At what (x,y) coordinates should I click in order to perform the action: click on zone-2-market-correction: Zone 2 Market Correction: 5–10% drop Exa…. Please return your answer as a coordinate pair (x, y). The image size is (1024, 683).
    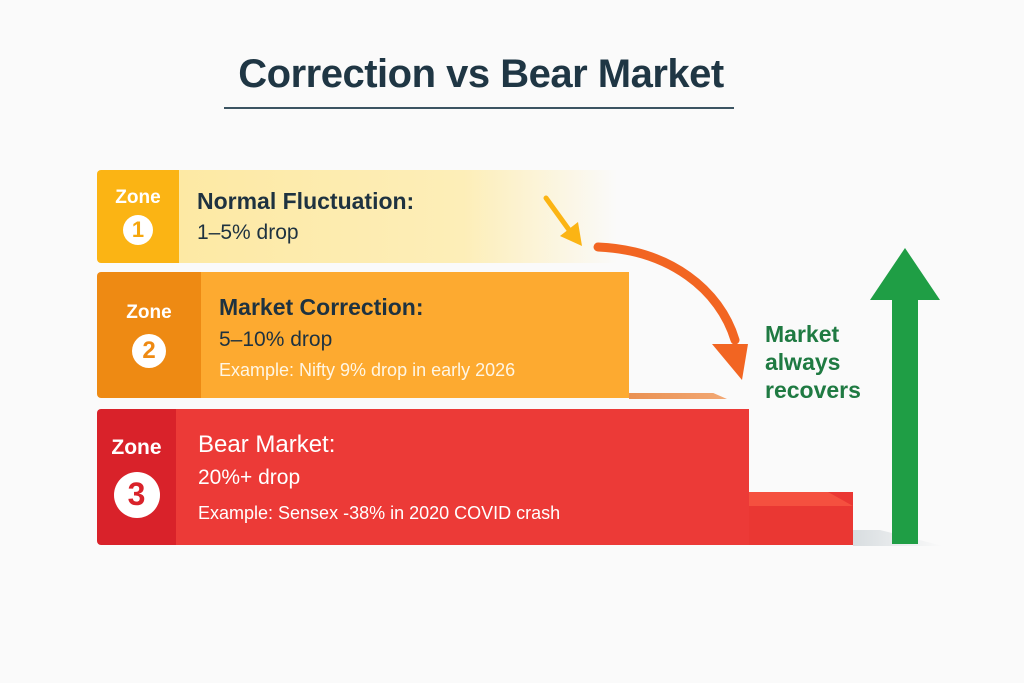
    Looking at the image, I should click on (363, 335).